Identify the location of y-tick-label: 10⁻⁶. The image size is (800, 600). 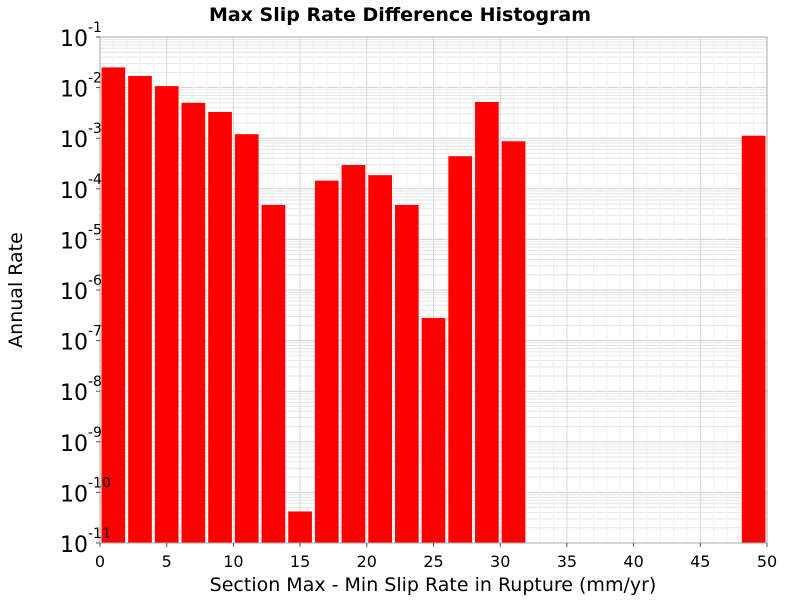
(81, 289).